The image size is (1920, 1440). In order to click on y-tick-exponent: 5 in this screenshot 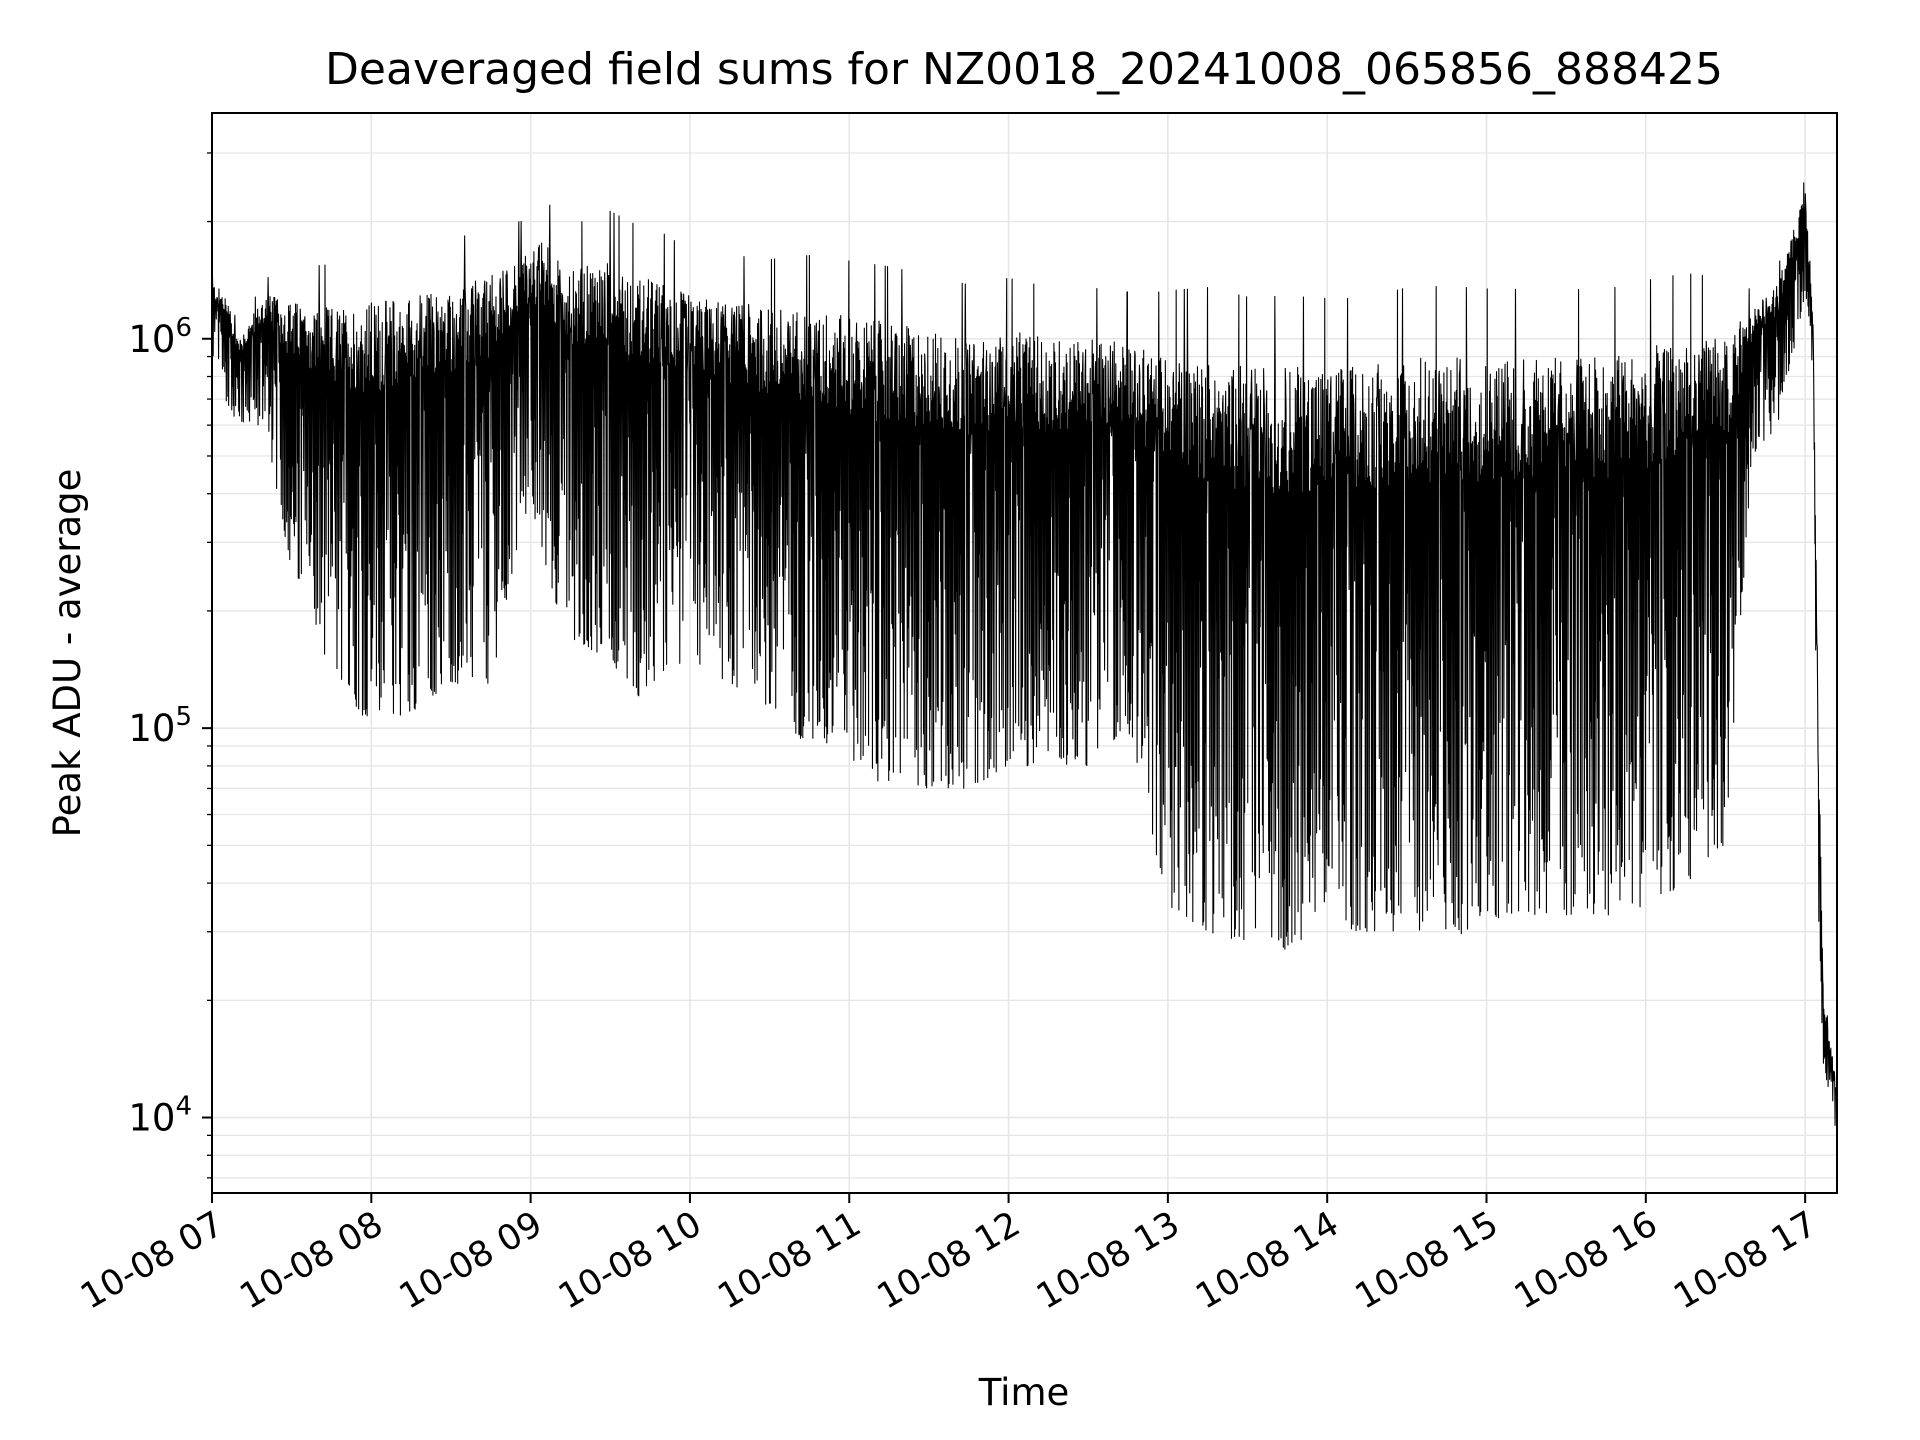, I will do `click(183, 717)`.